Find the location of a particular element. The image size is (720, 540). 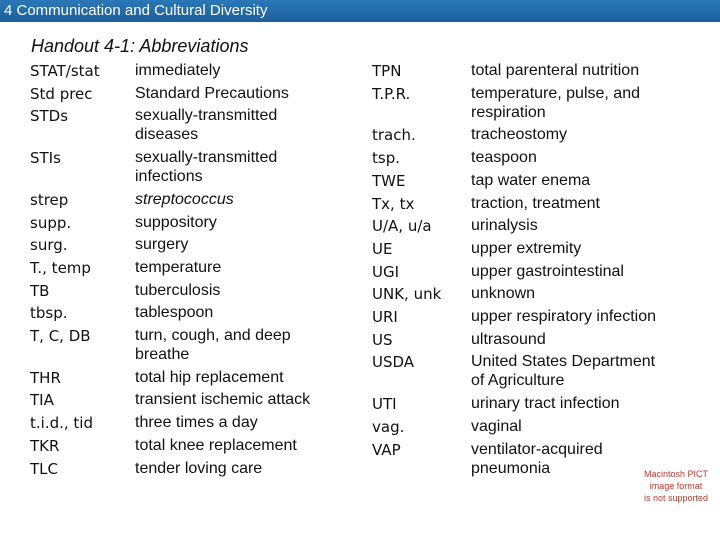

meaning-line: diseases is located at coordinates (167, 135).